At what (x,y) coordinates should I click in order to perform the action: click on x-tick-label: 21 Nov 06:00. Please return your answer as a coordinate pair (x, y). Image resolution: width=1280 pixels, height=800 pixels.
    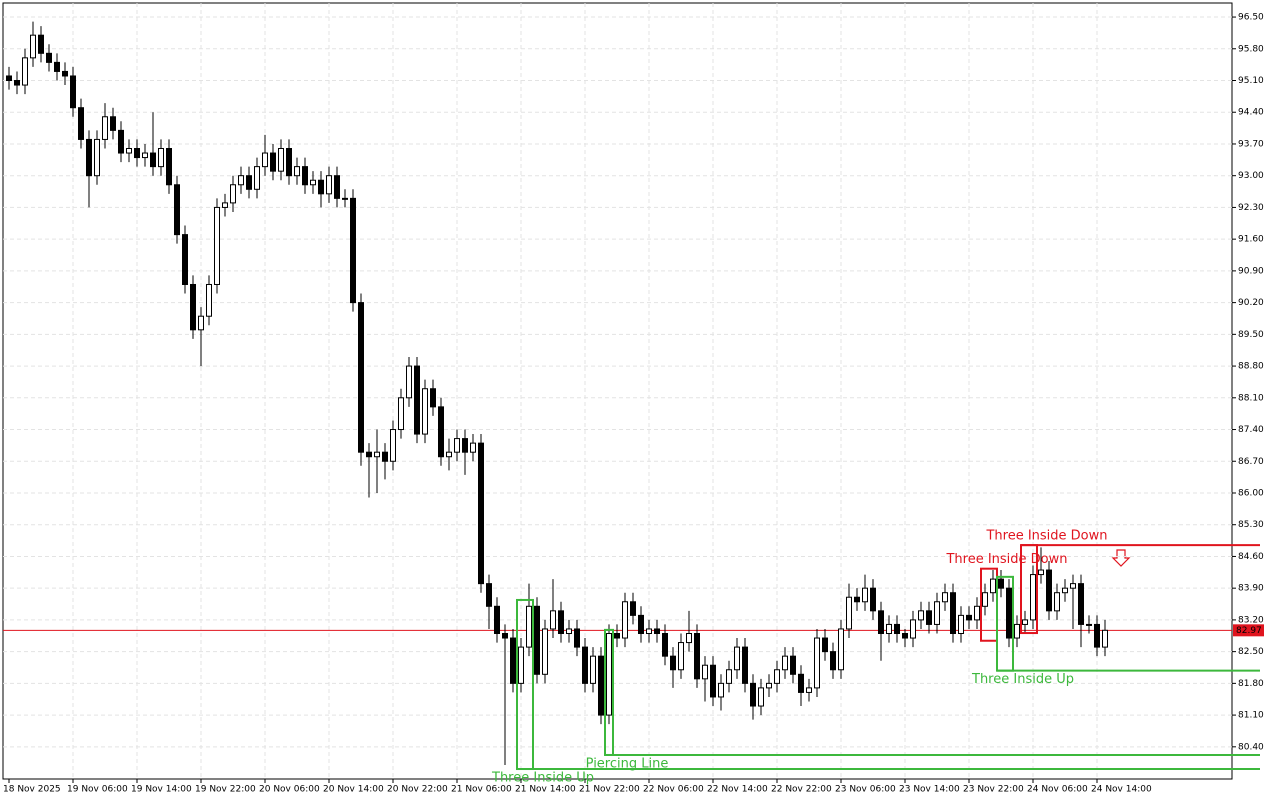
    Looking at the image, I should click on (481, 790).